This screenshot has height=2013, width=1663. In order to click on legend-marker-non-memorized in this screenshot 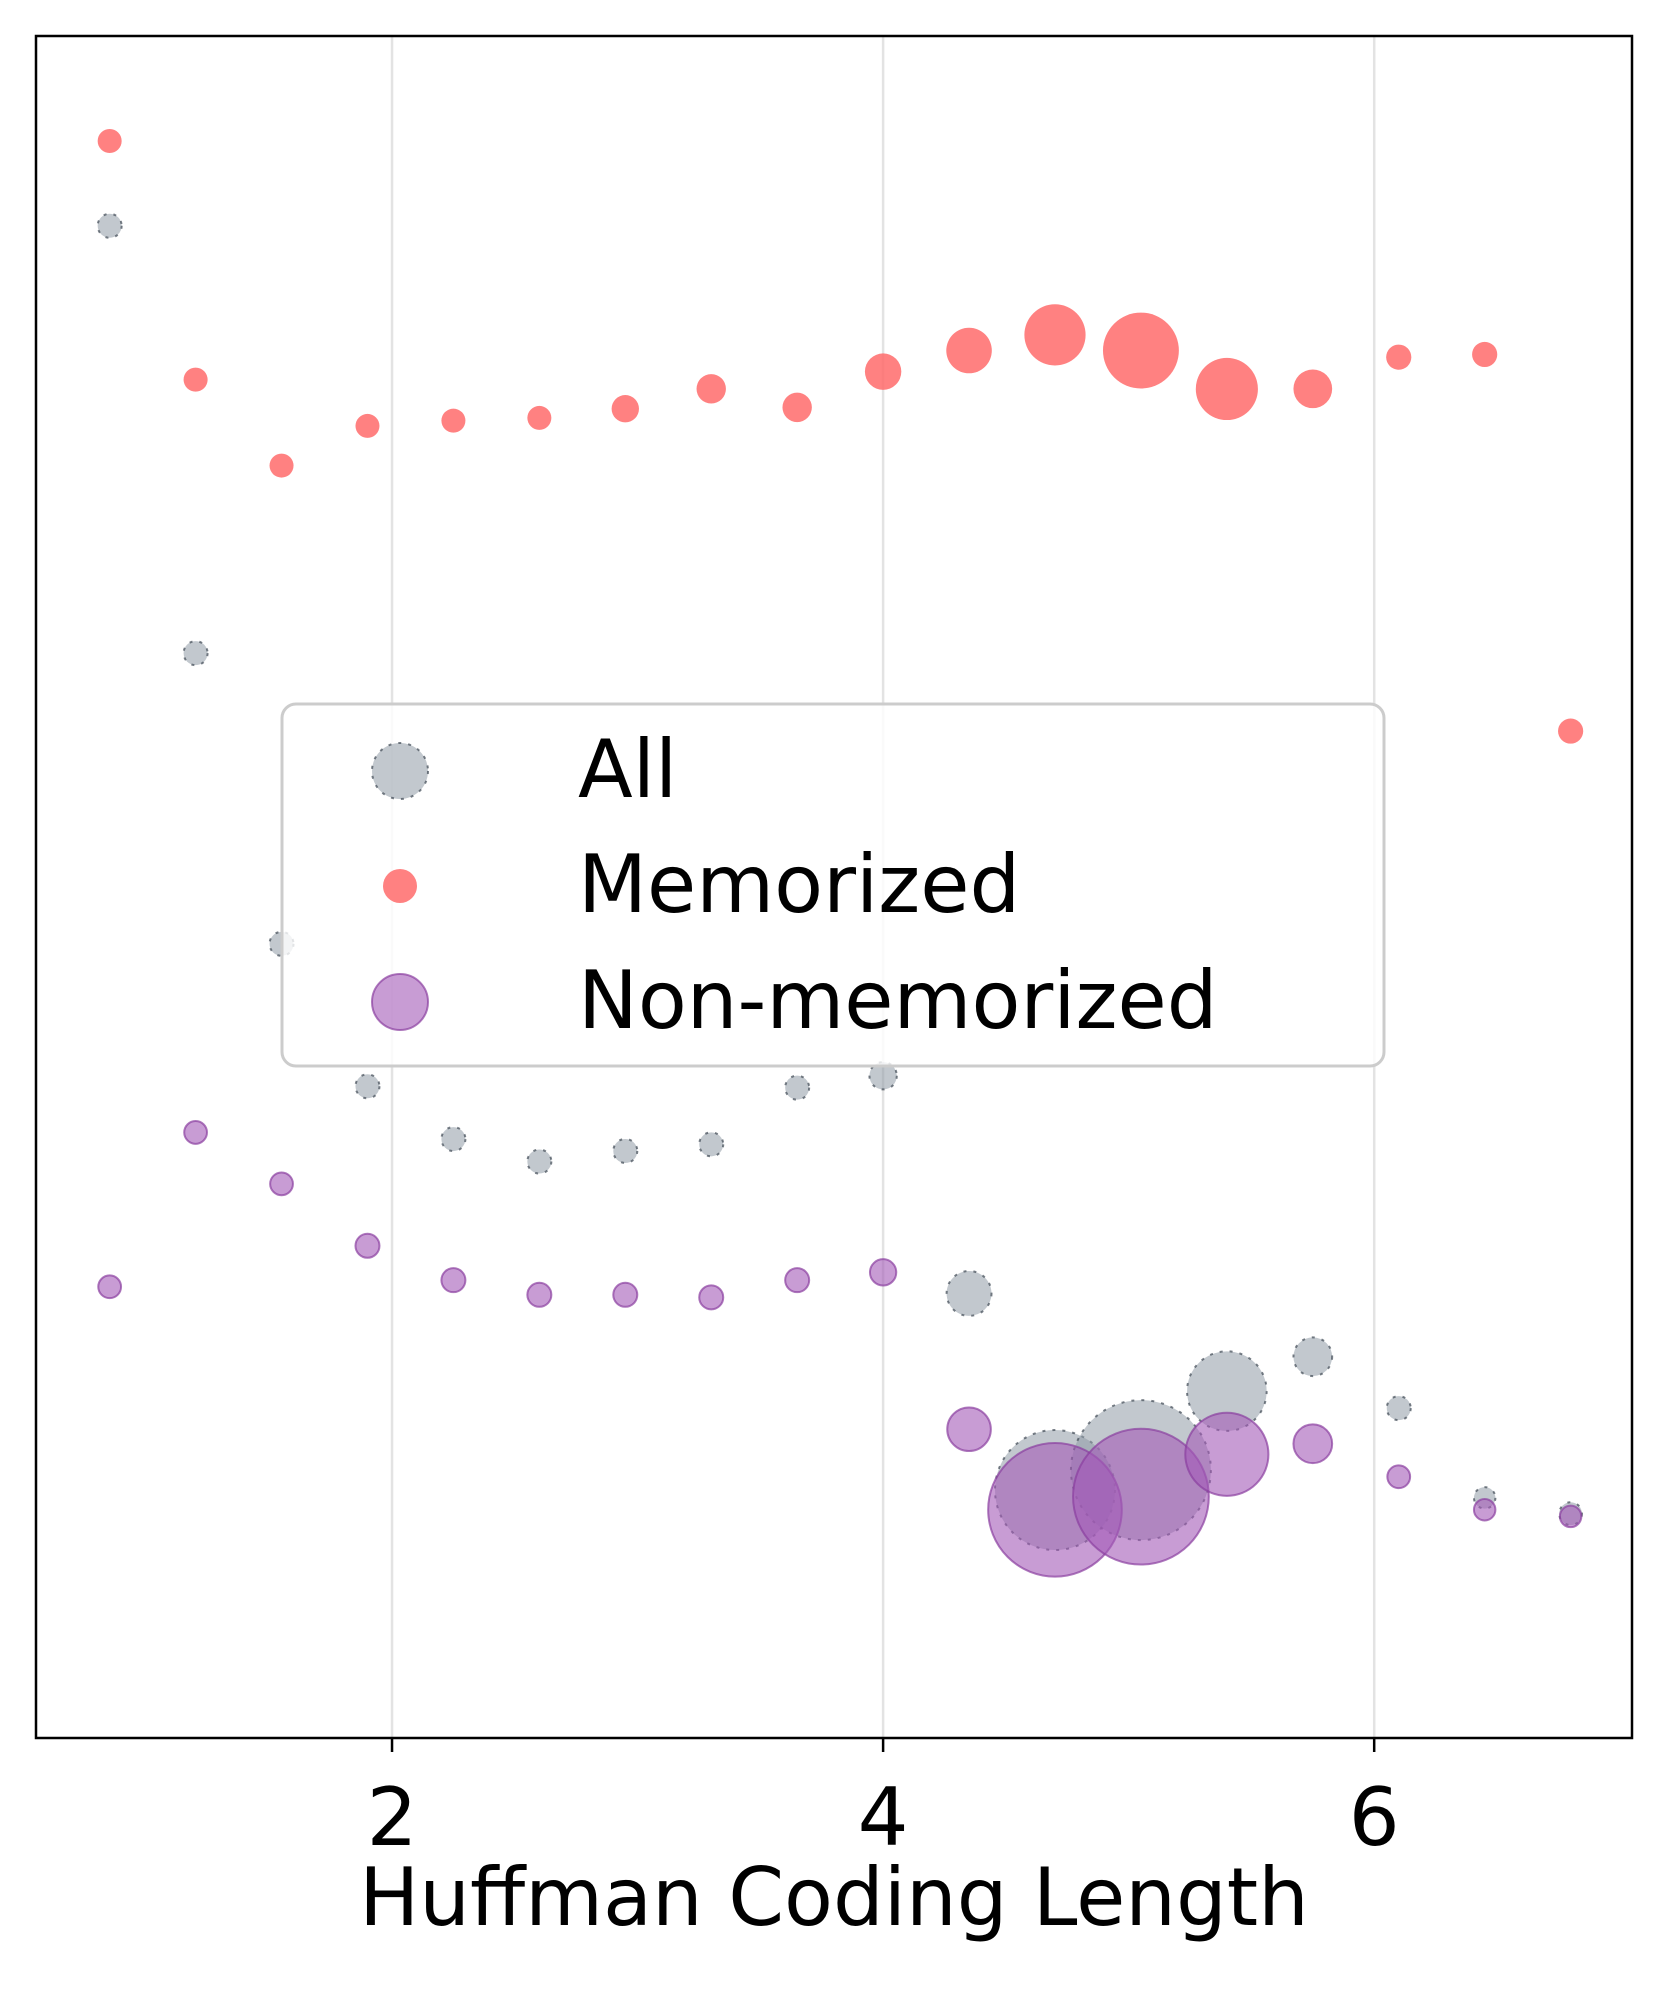, I will do `click(400, 1002)`.